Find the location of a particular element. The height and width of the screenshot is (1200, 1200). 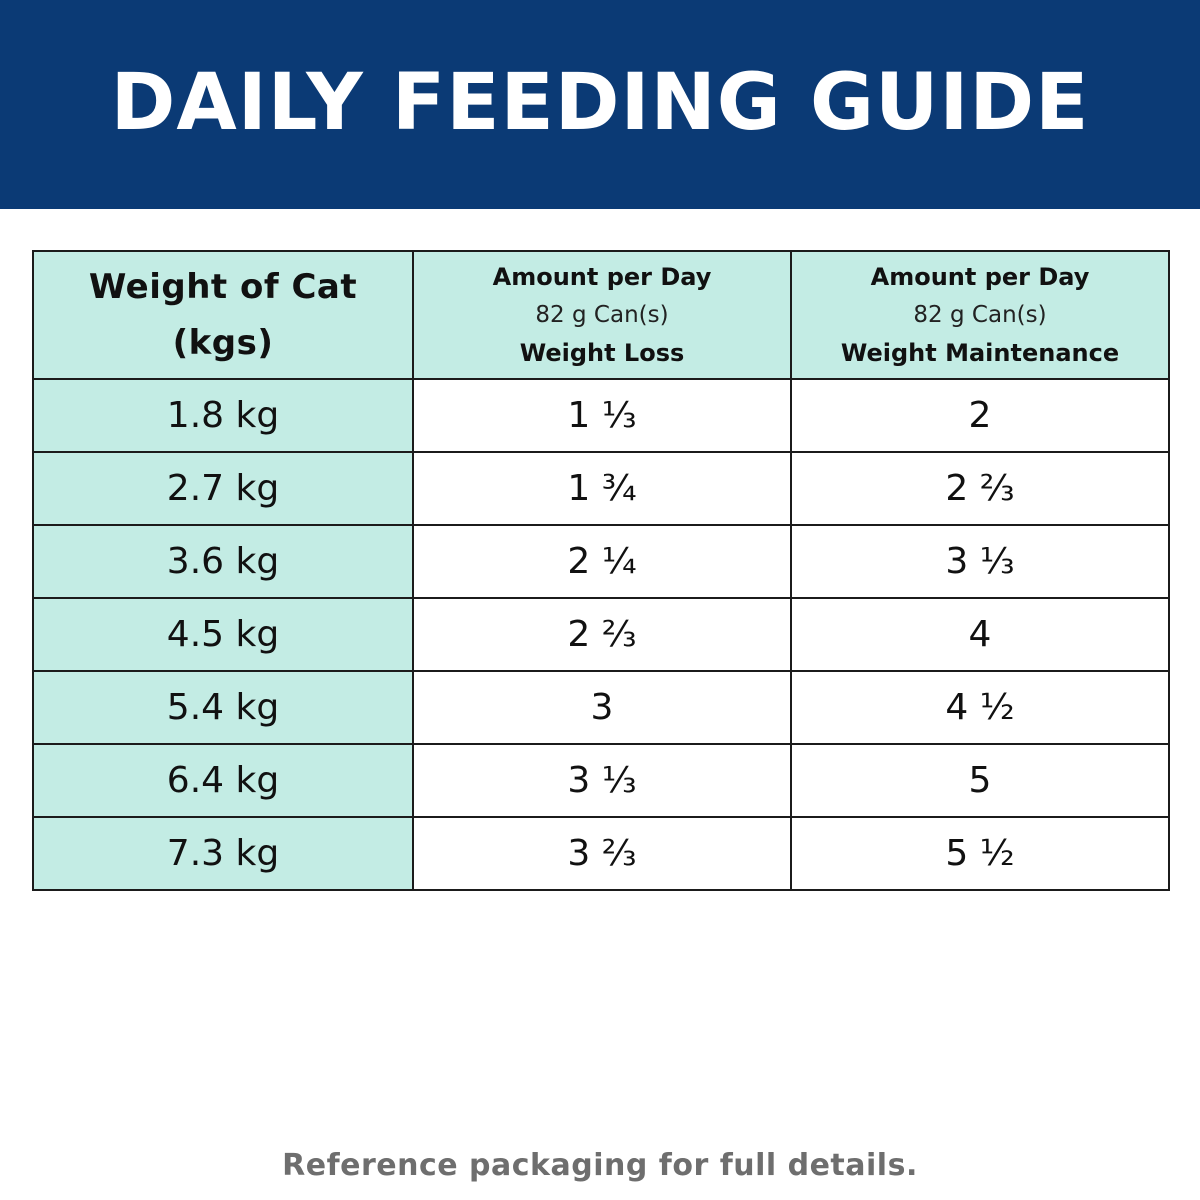

loss-value: 2 ⅔ is located at coordinates (602, 634).